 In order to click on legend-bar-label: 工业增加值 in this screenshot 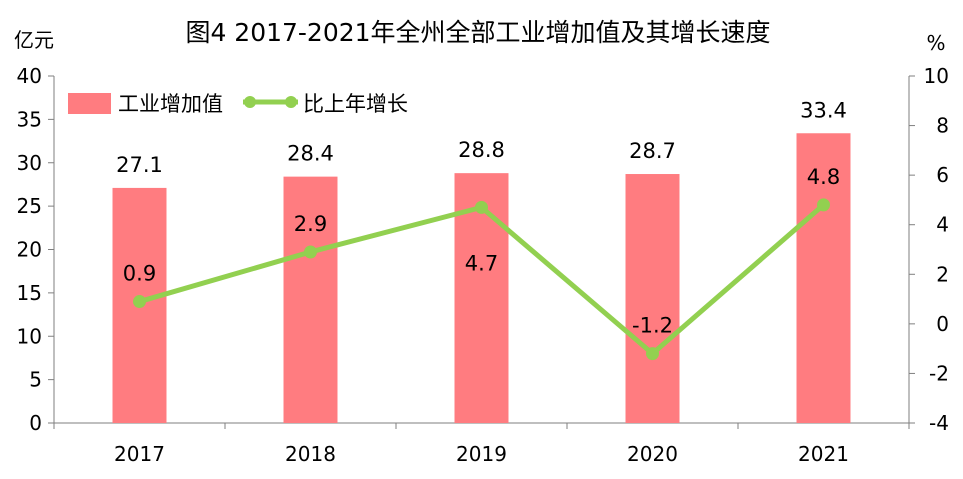, I will do `click(170, 104)`.